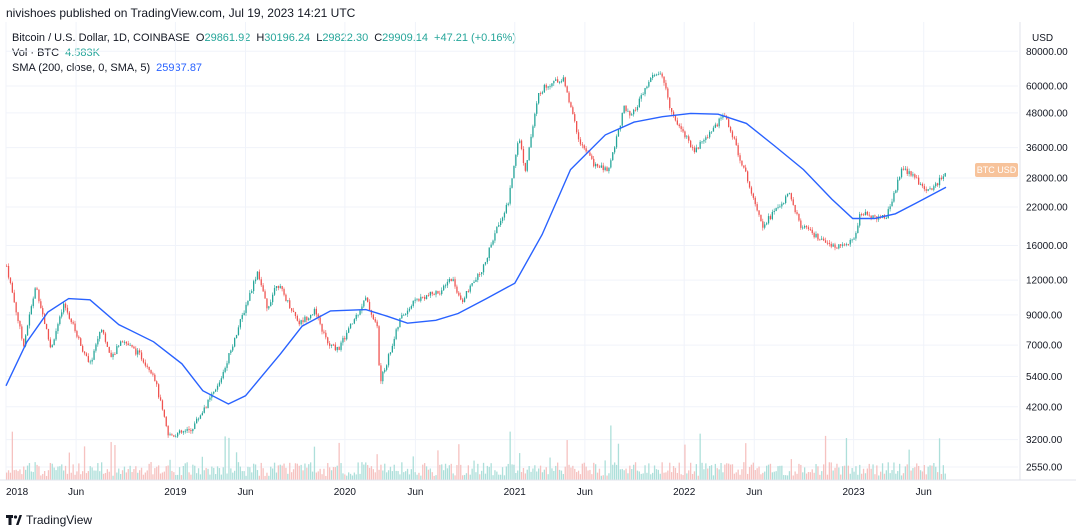  I want to click on currency-label: USD, so click(1042, 38).